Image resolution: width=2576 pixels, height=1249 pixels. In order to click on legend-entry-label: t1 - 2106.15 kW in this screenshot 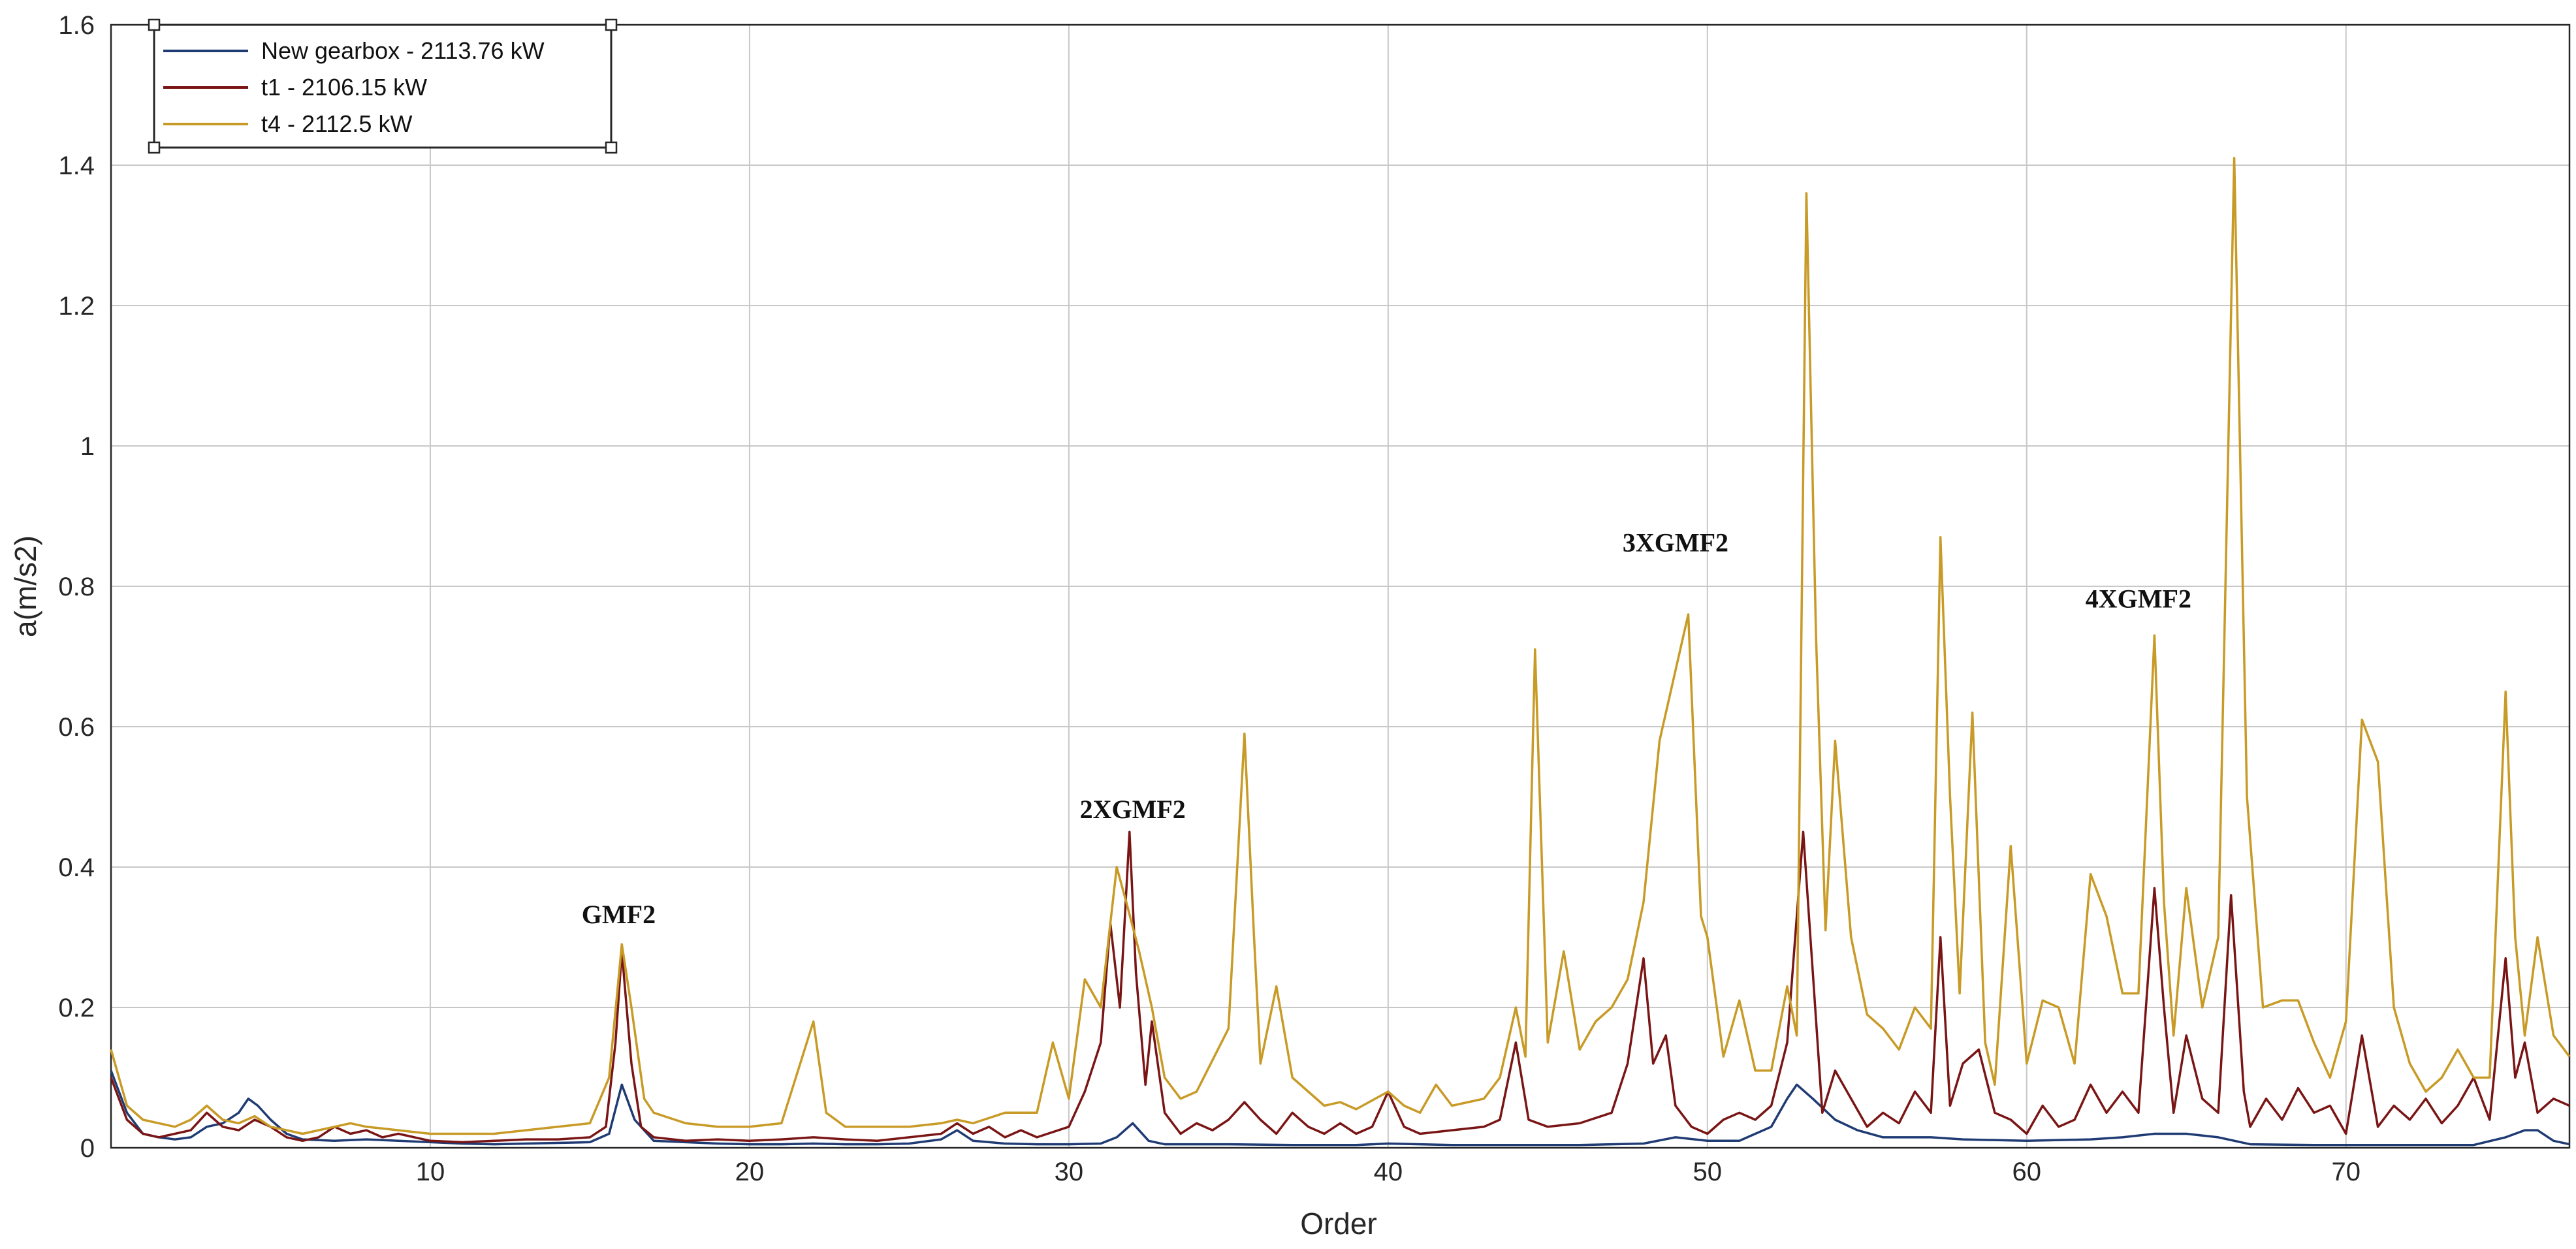, I will do `click(344, 87)`.